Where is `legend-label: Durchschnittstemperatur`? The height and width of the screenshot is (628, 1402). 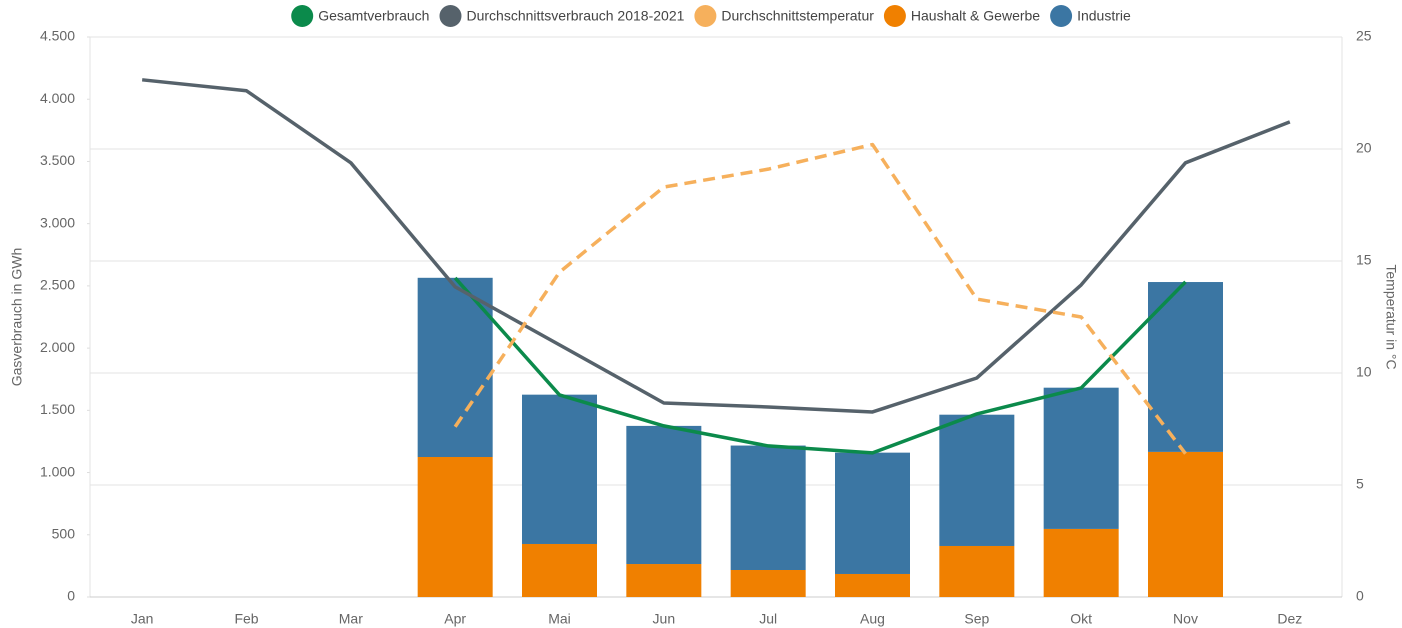
legend-label: Durchschnittstemperatur is located at coordinates (797, 16).